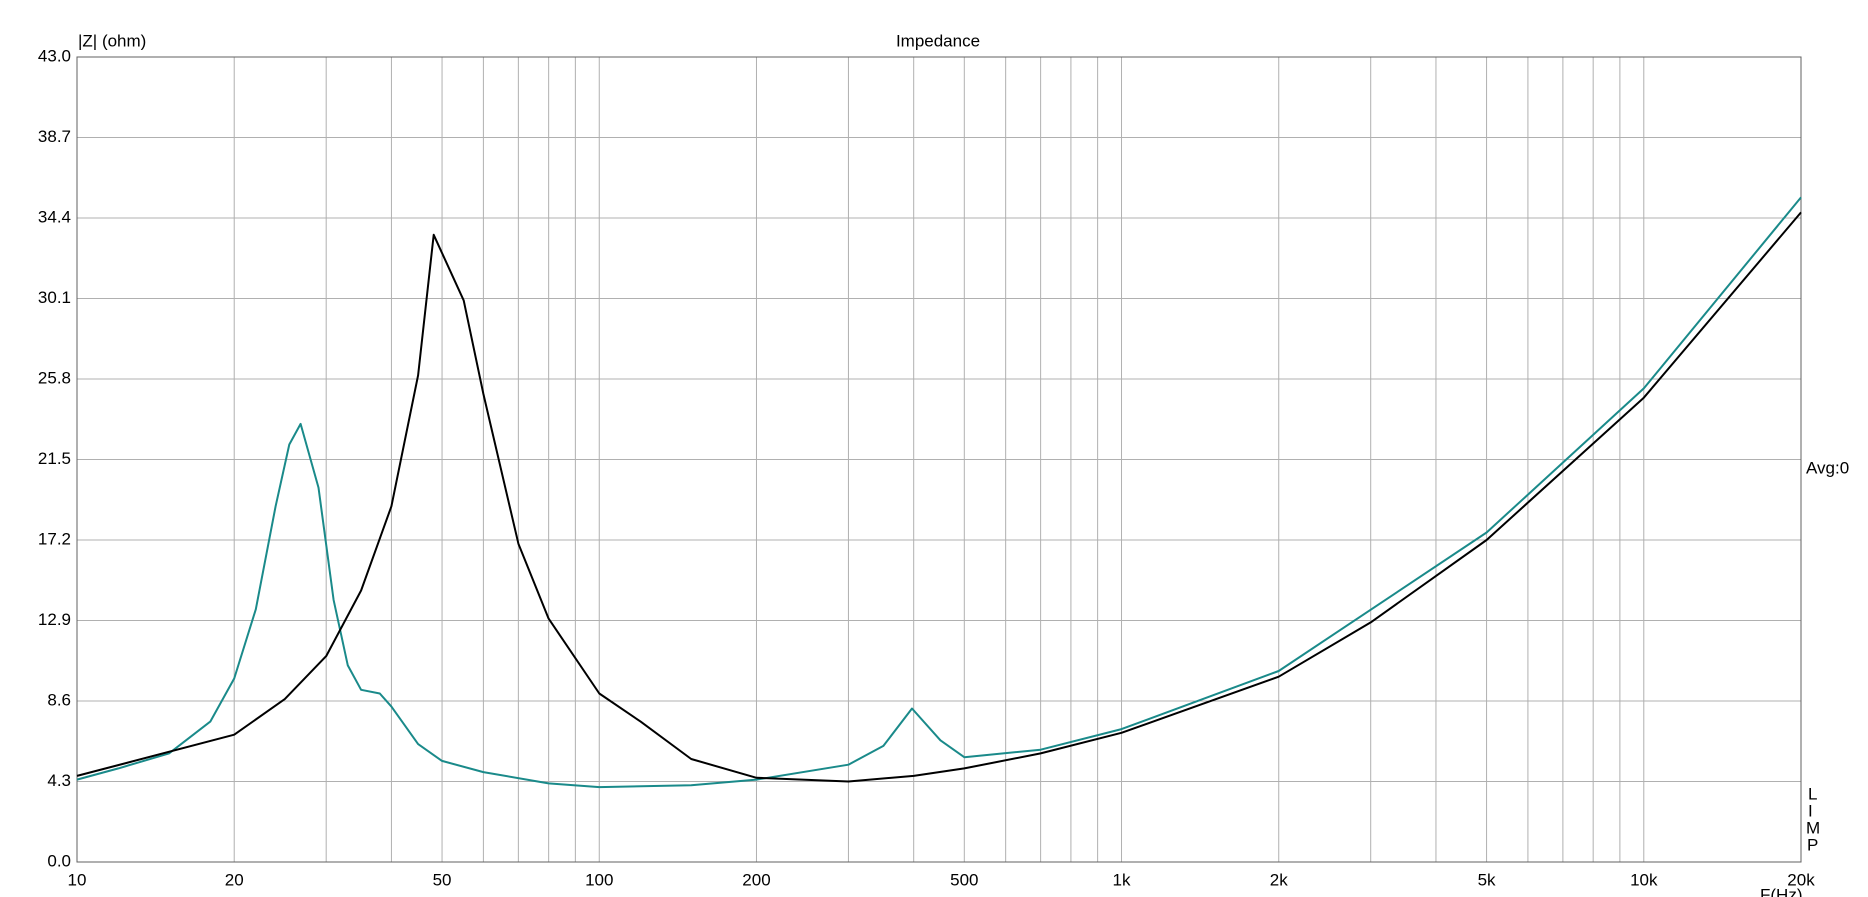  Describe the element at coordinates (54, 538) in the screenshot. I see `y-tick-label: 17.2` at that location.